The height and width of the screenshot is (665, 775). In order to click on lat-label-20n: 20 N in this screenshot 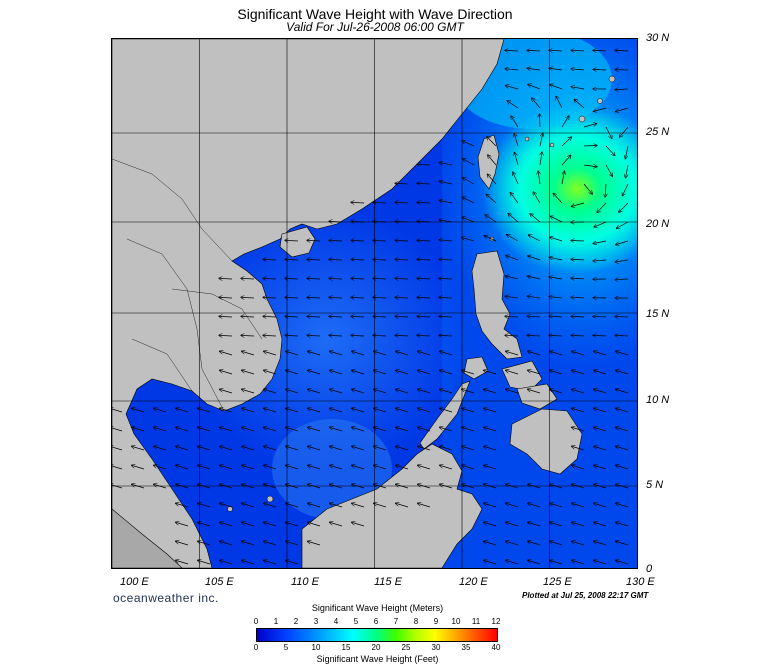, I will do `click(658, 224)`.